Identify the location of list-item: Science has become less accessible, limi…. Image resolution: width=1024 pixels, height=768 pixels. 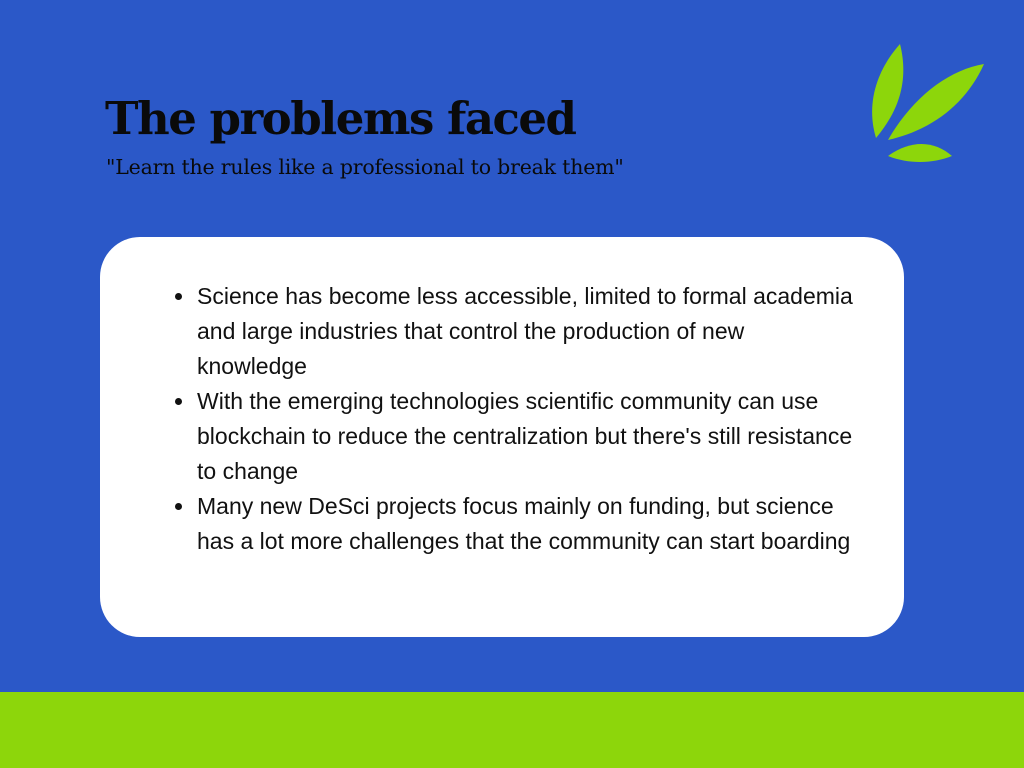
(516, 331).